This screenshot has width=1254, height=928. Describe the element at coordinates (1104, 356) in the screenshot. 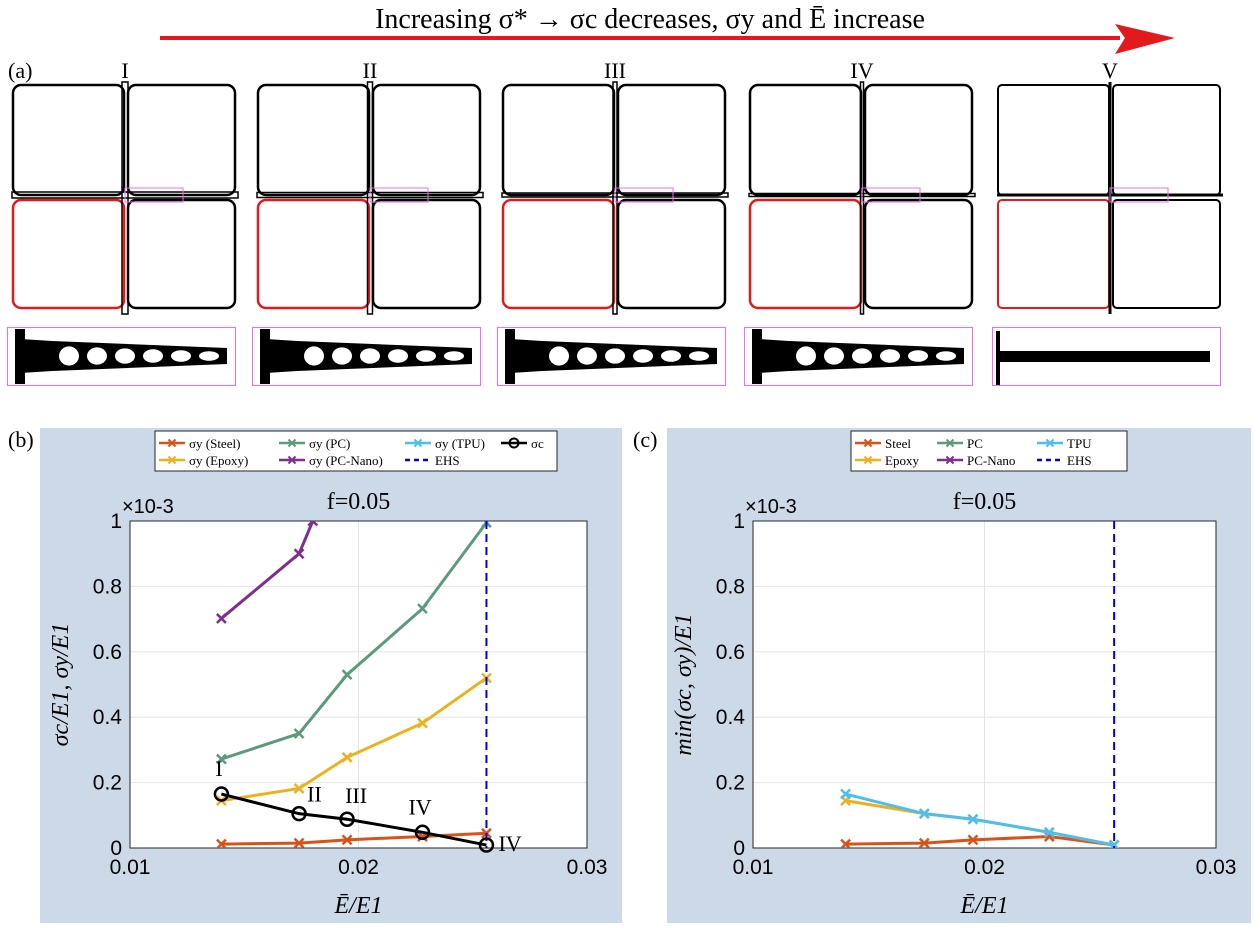

I see `inset-beam` at that location.